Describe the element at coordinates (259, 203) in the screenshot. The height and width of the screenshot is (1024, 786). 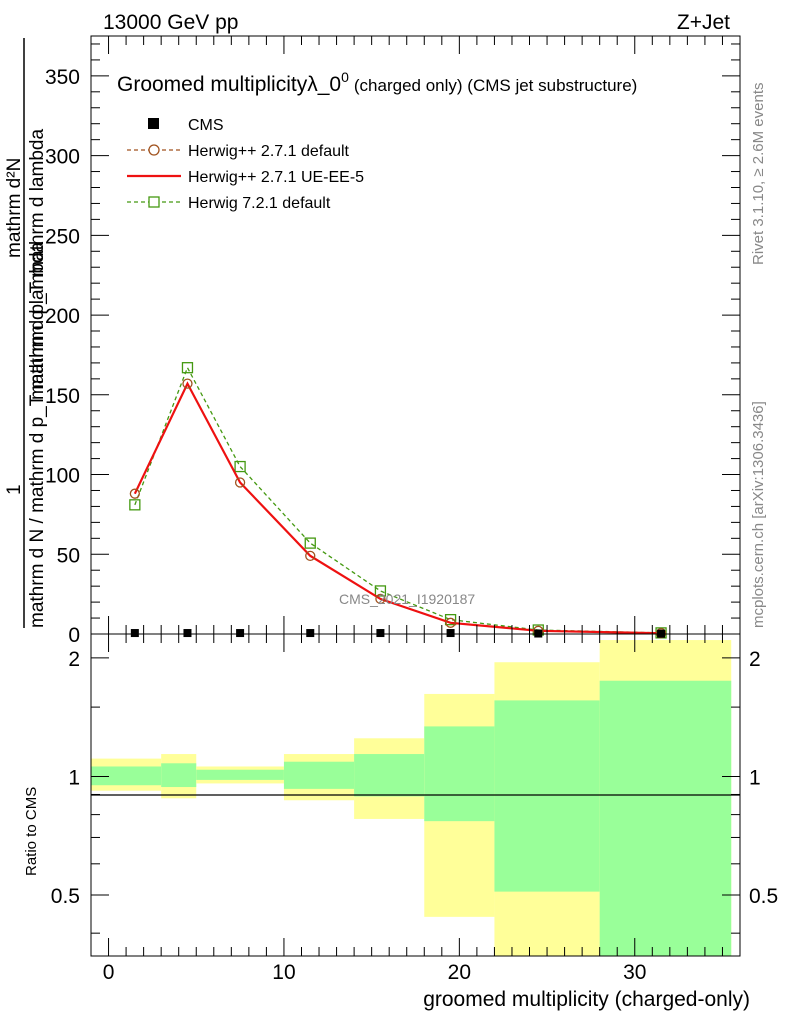
I see `legend-label: Herwig 7.2.1 default` at that location.